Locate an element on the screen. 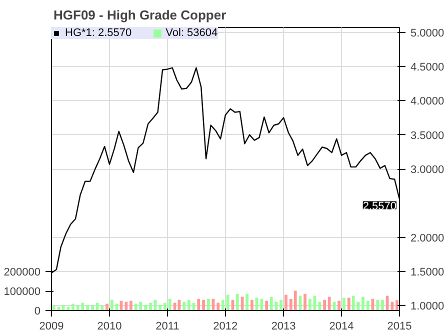  y-tick-label: 1.0000 is located at coordinates (427, 306).